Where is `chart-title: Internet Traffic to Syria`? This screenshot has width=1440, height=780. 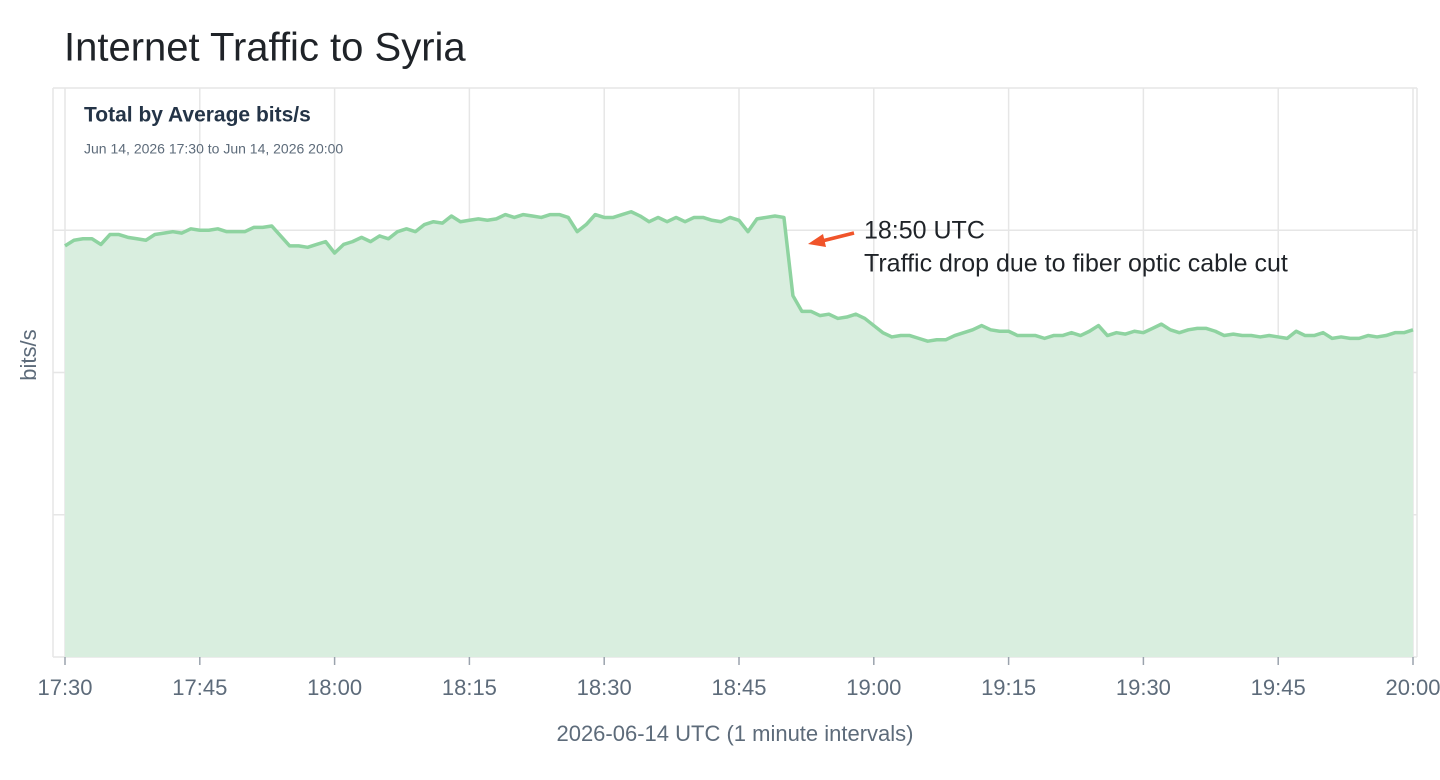 chart-title: Internet Traffic to Syria is located at coordinates (265, 48).